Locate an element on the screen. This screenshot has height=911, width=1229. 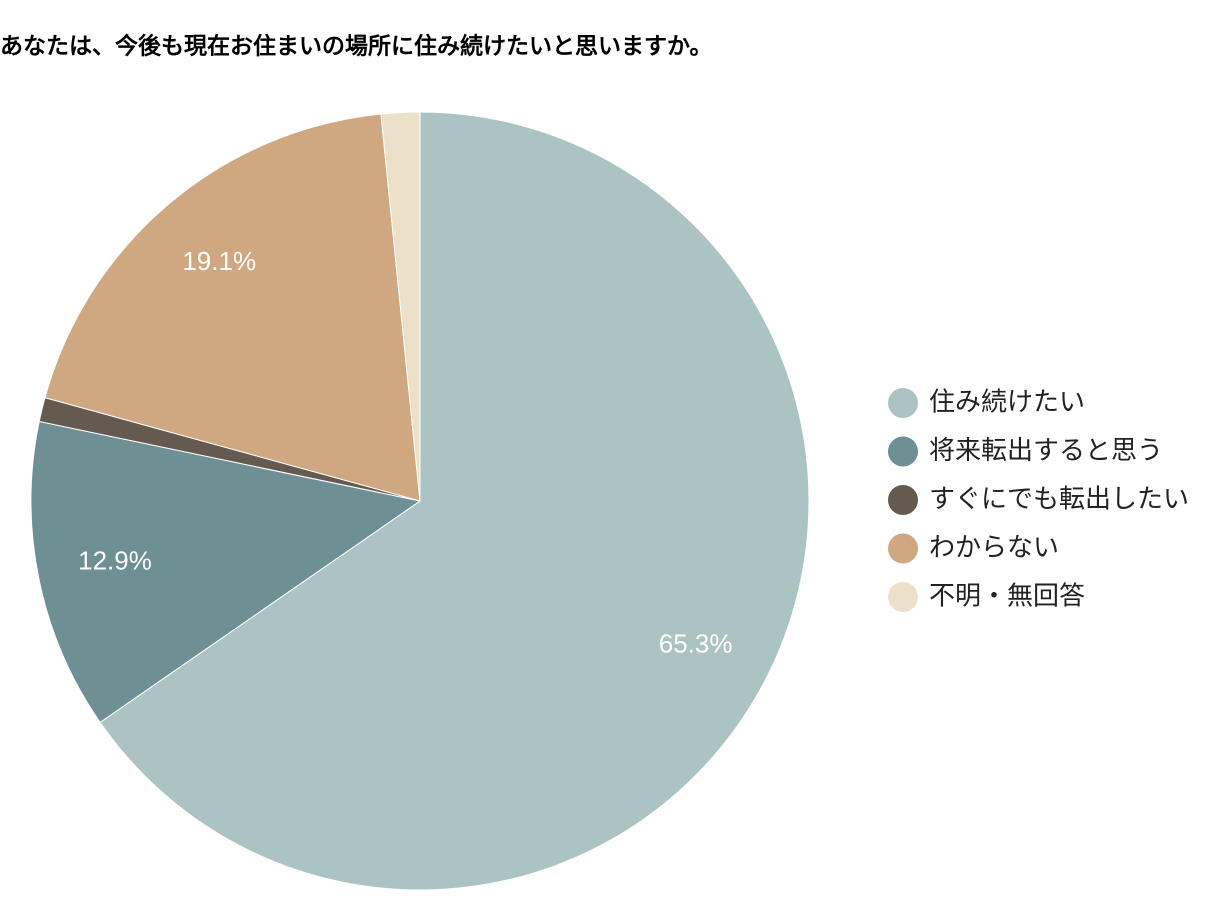
legend-label: 住み続けたい is located at coordinates (1007, 403).